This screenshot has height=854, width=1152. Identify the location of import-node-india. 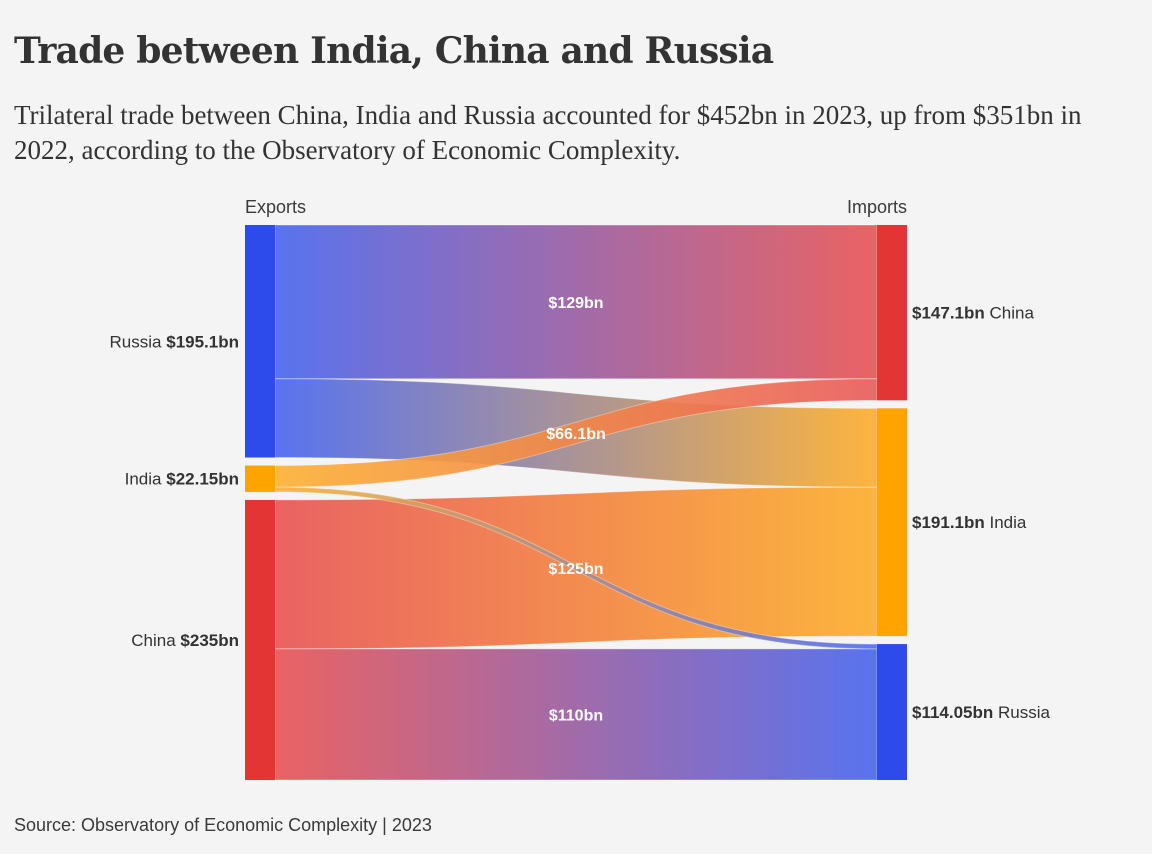
(892, 522).